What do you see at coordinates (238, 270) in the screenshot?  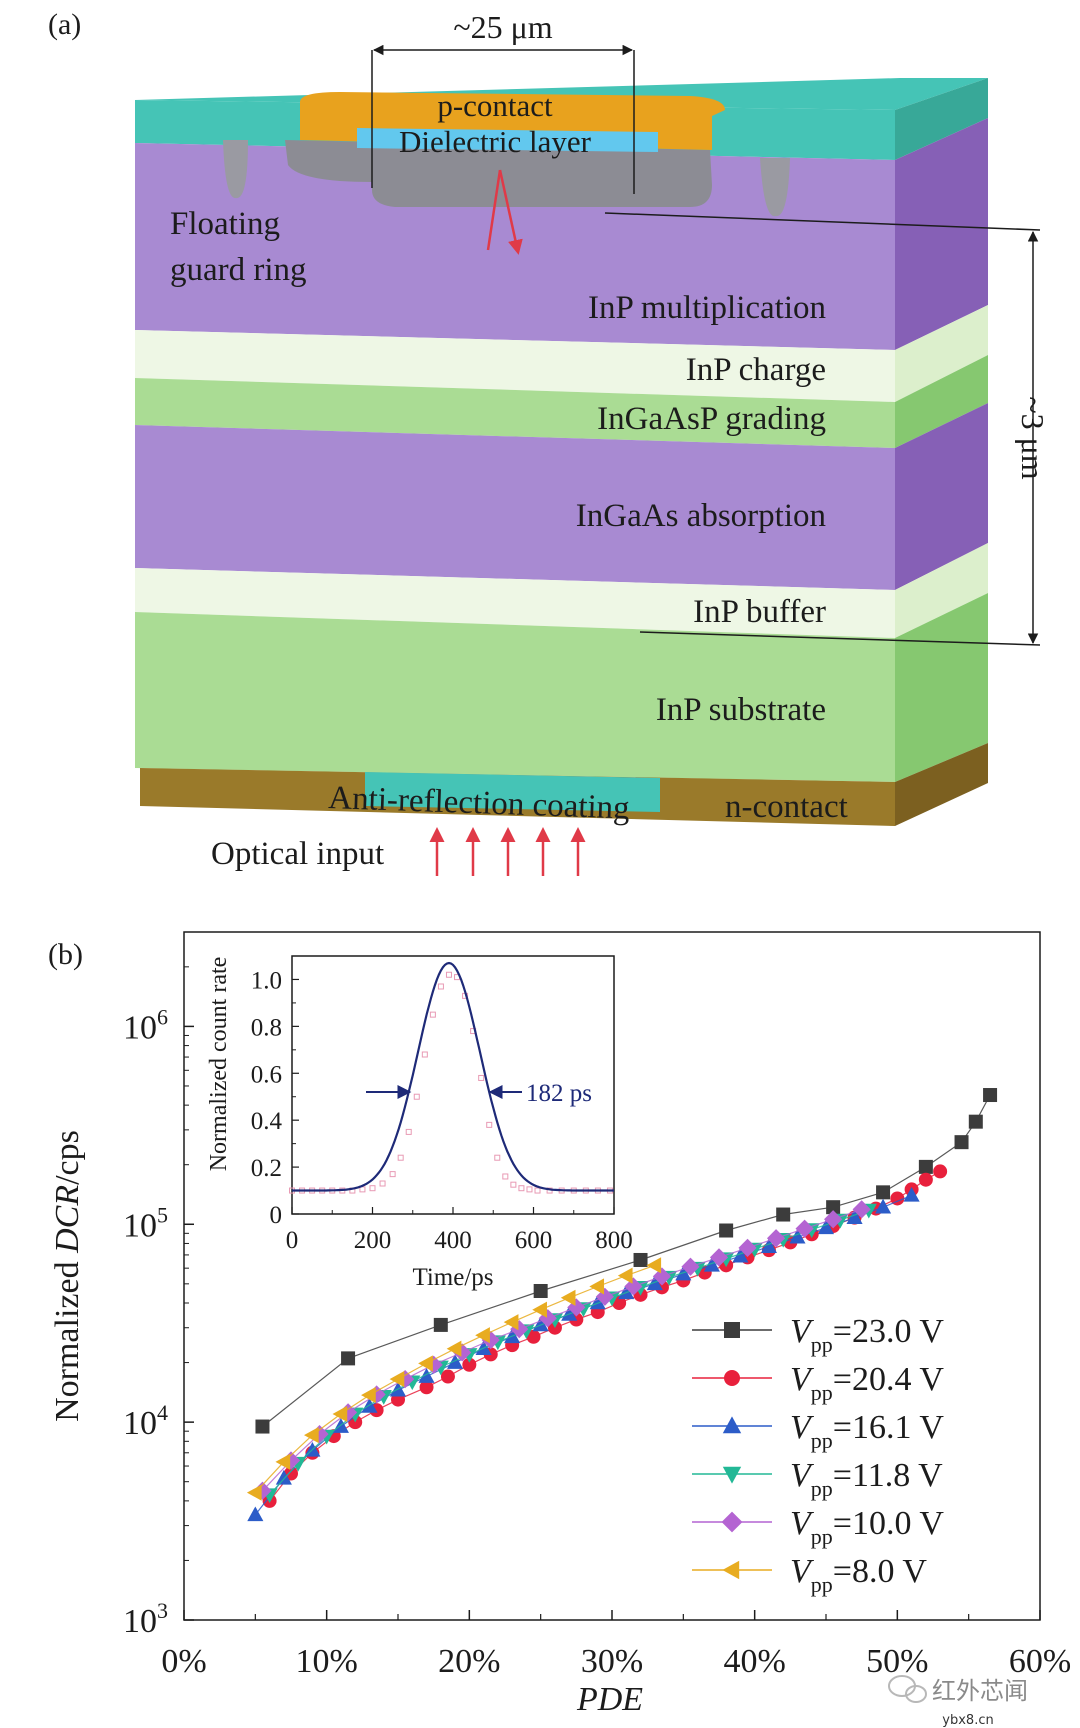 I see `guard-ring-label-line2: guard ring` at bounding box center [238, 270].